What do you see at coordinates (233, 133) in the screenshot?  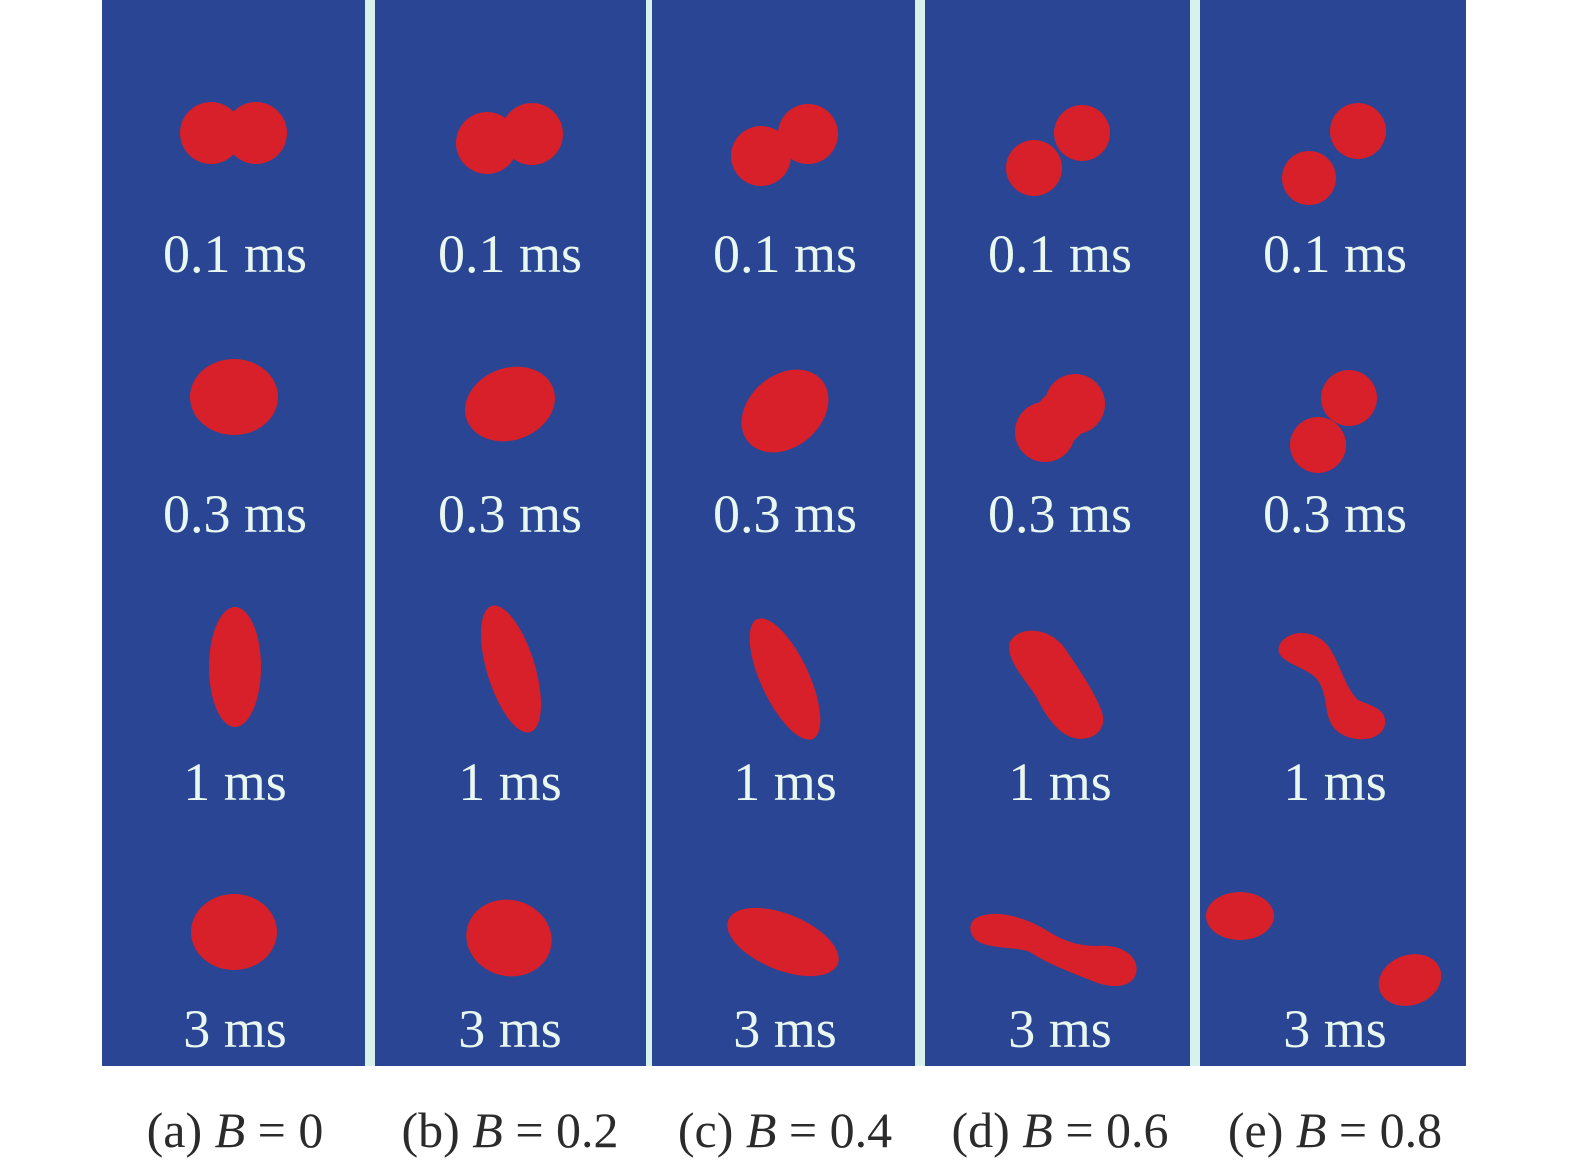 I see `droplet-a-0.1ms` at bounding box center [233, 133].